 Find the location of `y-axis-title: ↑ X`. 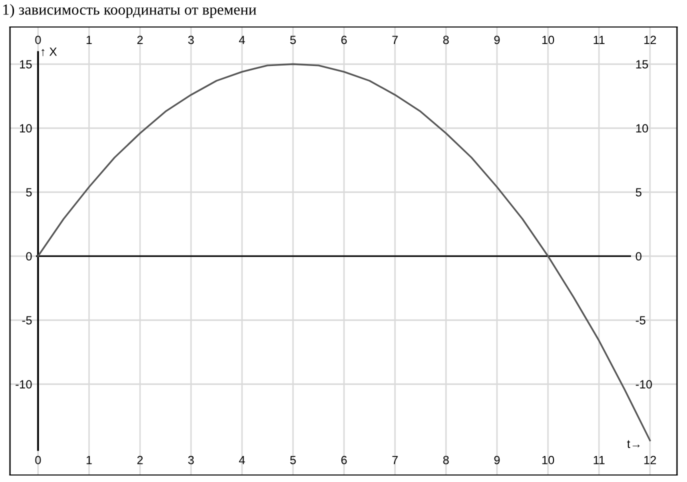

y-axis-title: ↑ X is located at coordinates (49, 52).